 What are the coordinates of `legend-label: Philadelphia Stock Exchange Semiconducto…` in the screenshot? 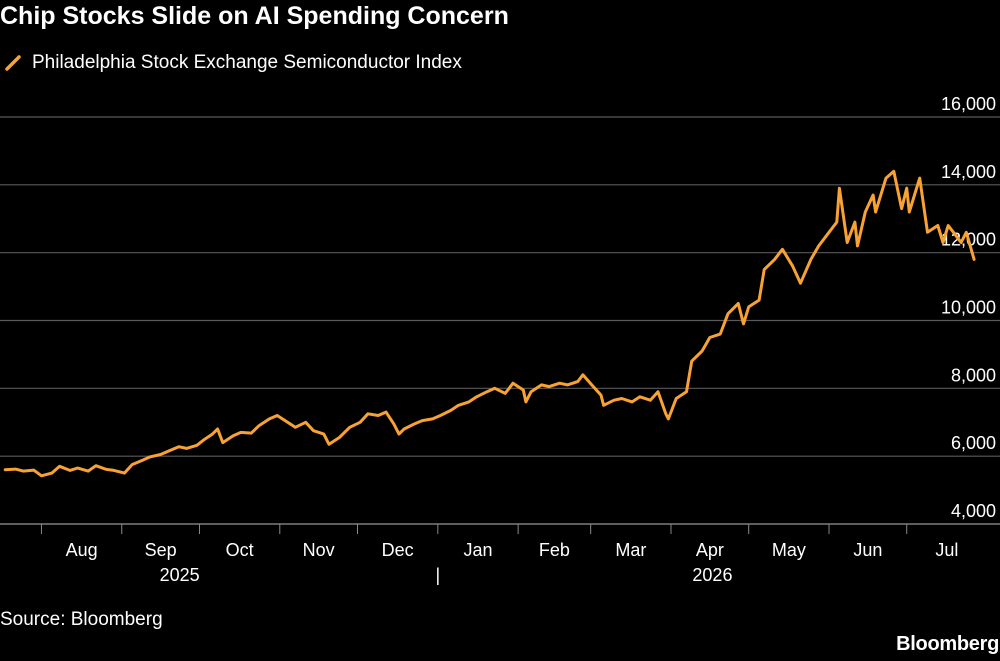 It's located at (247, 62).